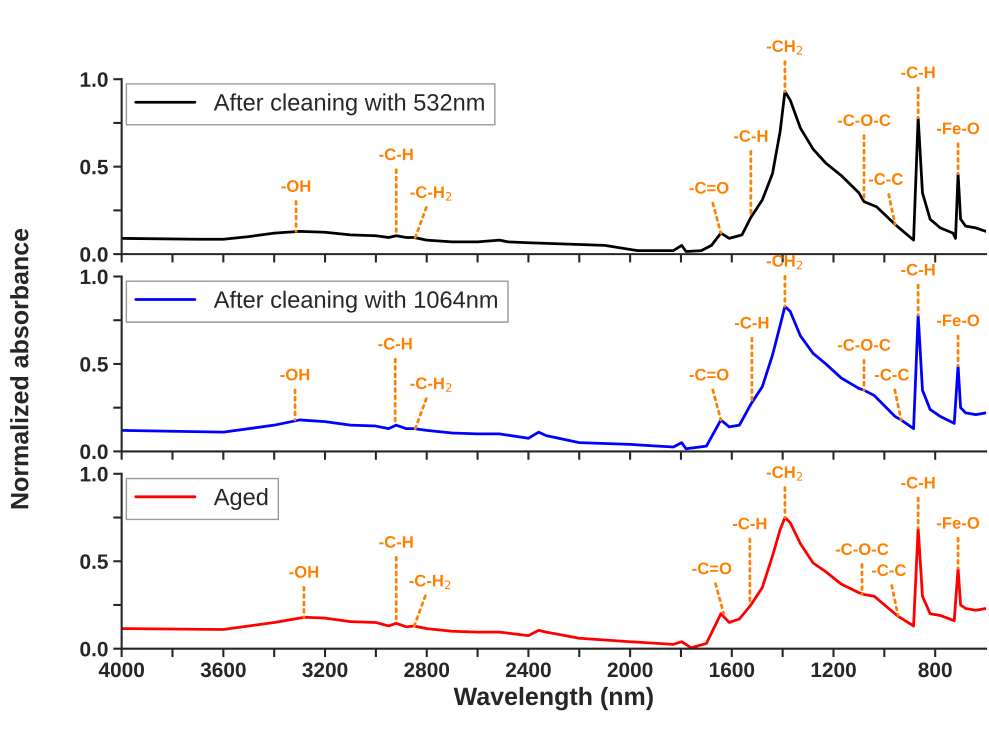 The image size is (989, 738). Describe the element at coordinates (19, 368) in the screenshot. I see `y-axis-title: Normalized absorbance` at that location.